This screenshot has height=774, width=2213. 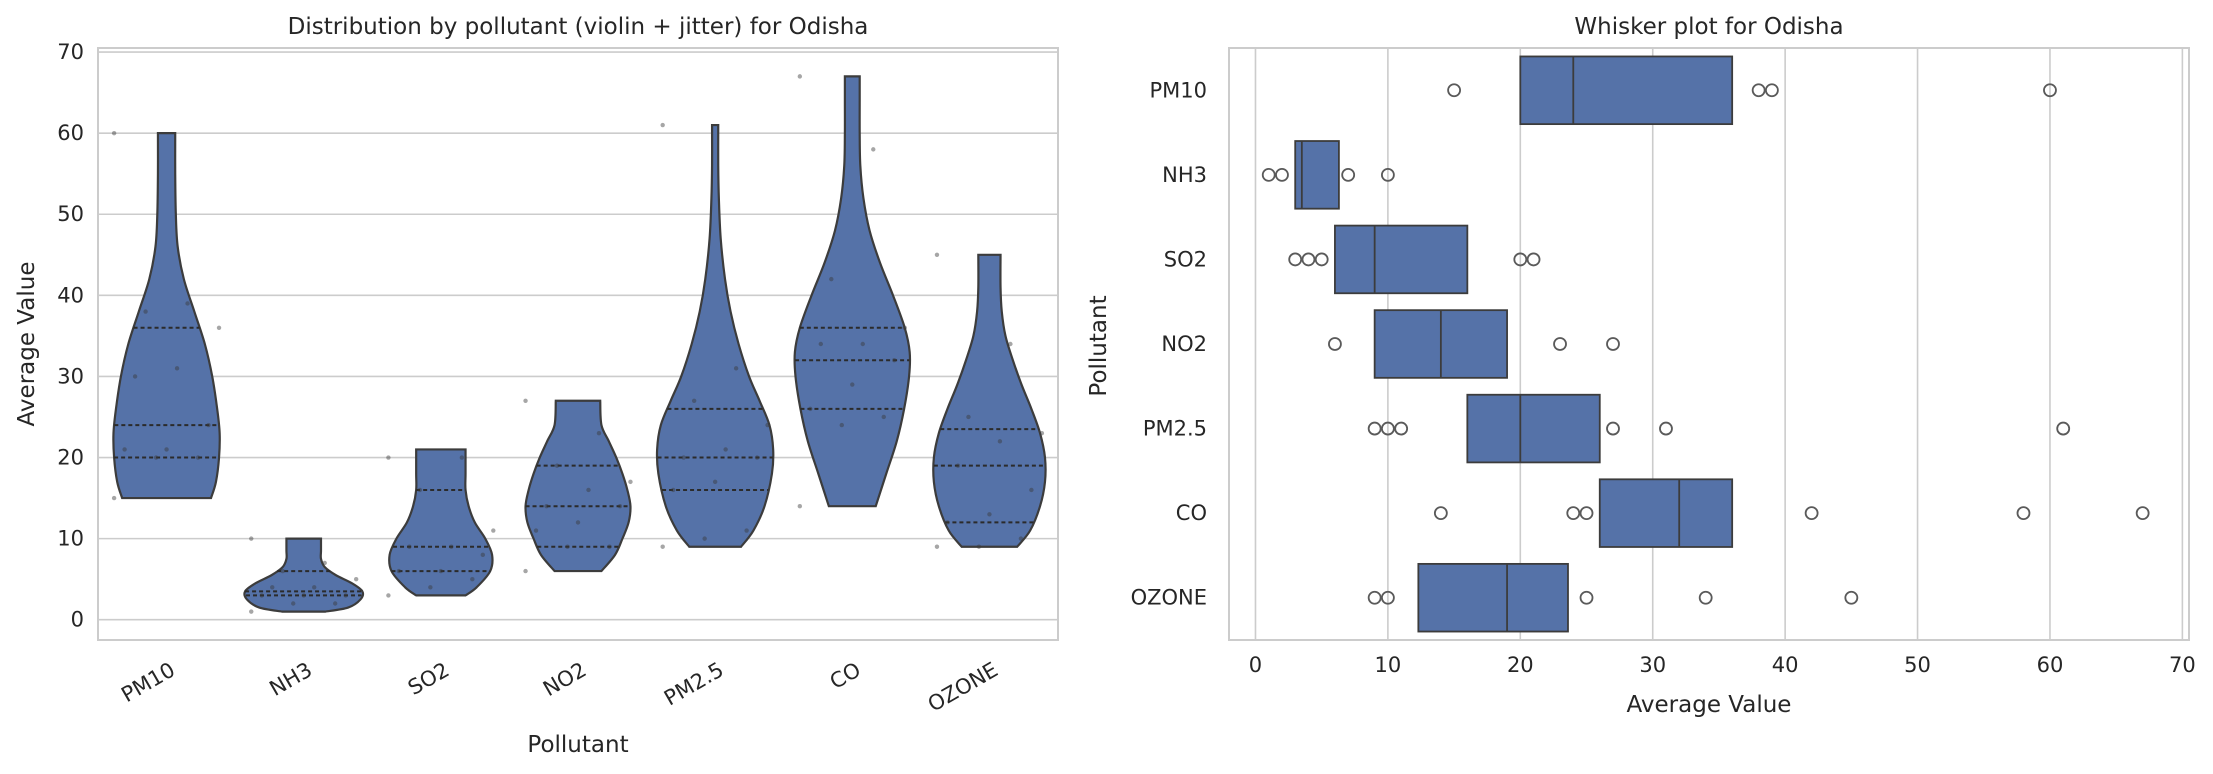 I want to click on violin-body-no2, so click(x=578, y=486).